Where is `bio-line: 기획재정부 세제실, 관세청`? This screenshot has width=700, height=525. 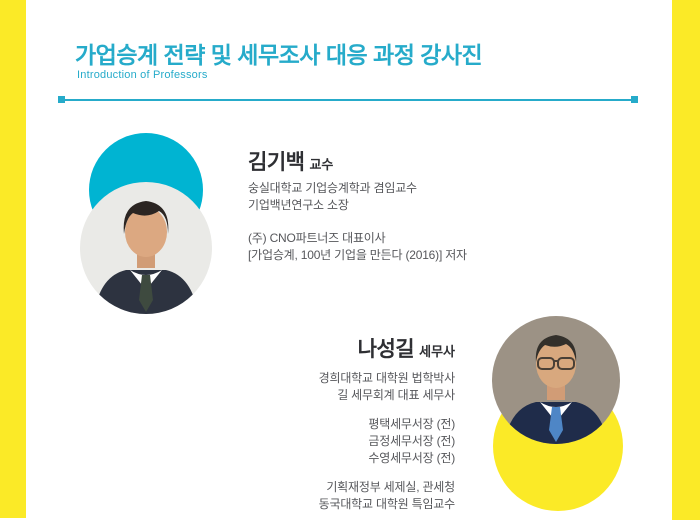
bio-line: 기획재정부 세제실, 관세청 is located at coordinates (390, 487).